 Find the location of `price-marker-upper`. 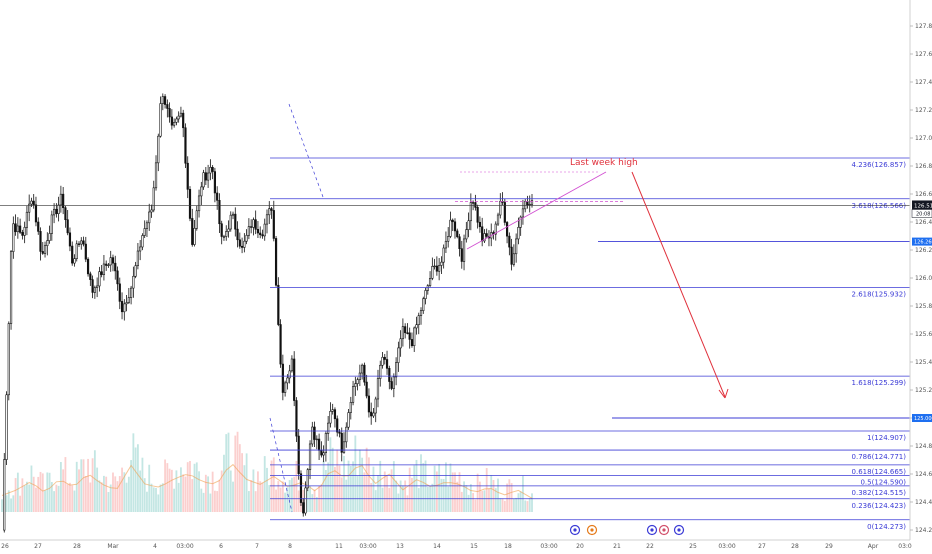

price-marker-upper is located at coordinates (922, 241).